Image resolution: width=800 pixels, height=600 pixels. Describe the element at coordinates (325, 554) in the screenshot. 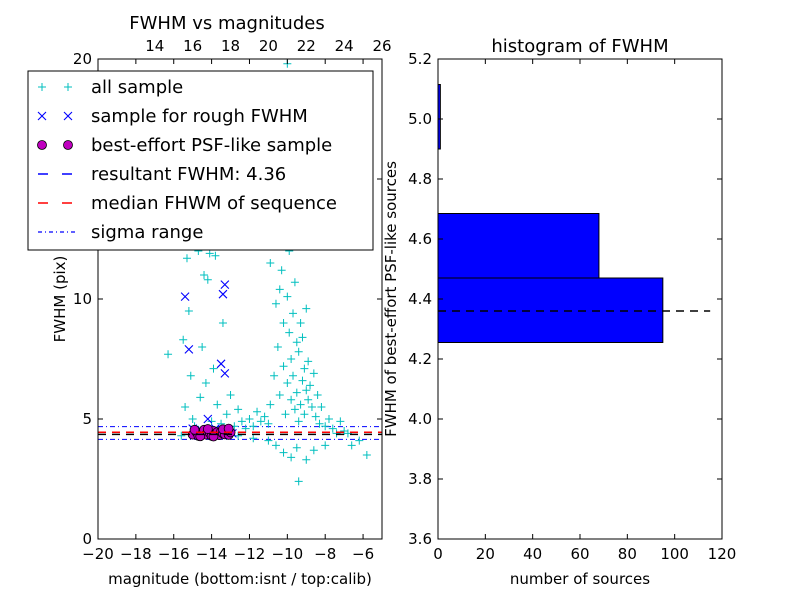

I see `x-tick-label: −8` at that location.